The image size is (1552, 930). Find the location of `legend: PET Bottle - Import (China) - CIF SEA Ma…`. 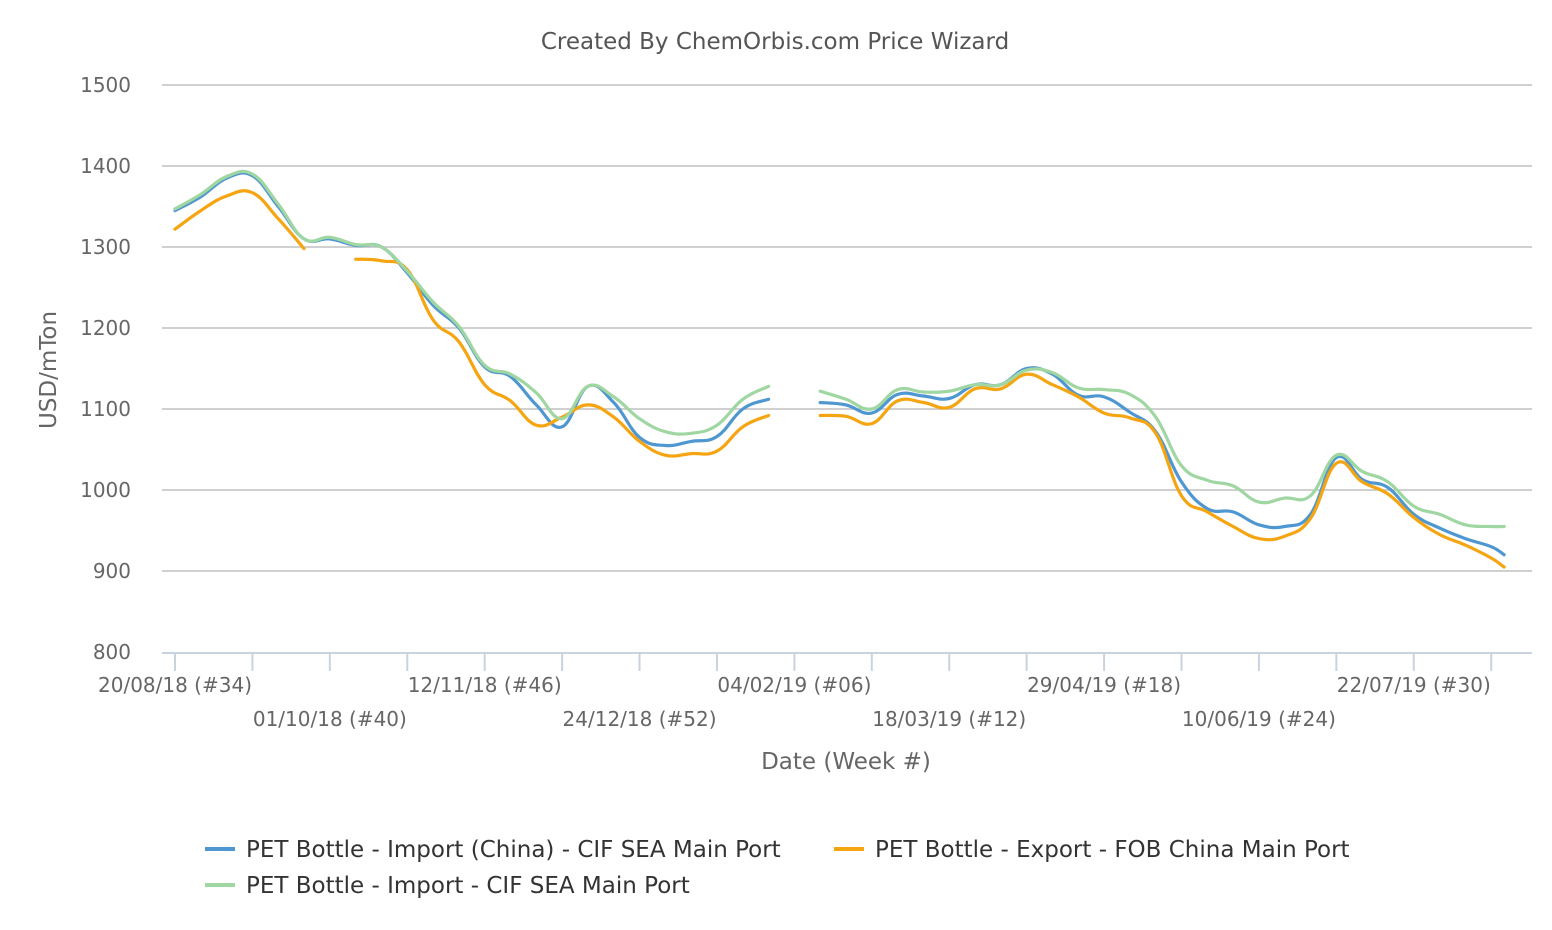

legend: PET Bottle - Import (China) - CIF SEA Ma… is located at coordinates (777, 868).